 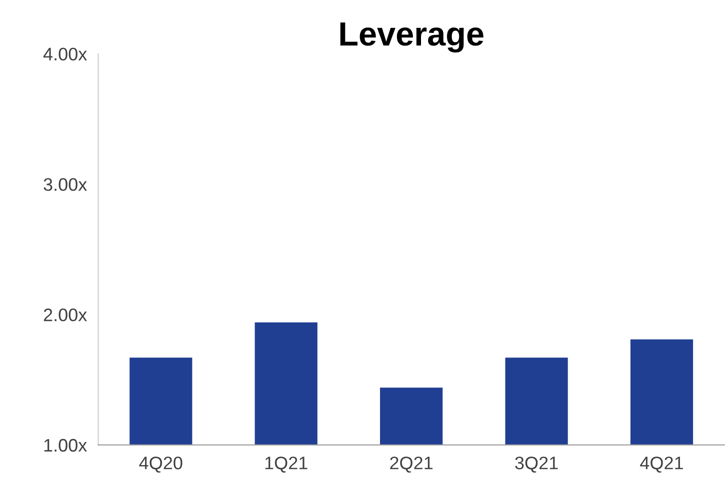 I want to click on y-tick-label: 1.00x, so click(x=65, y=445).